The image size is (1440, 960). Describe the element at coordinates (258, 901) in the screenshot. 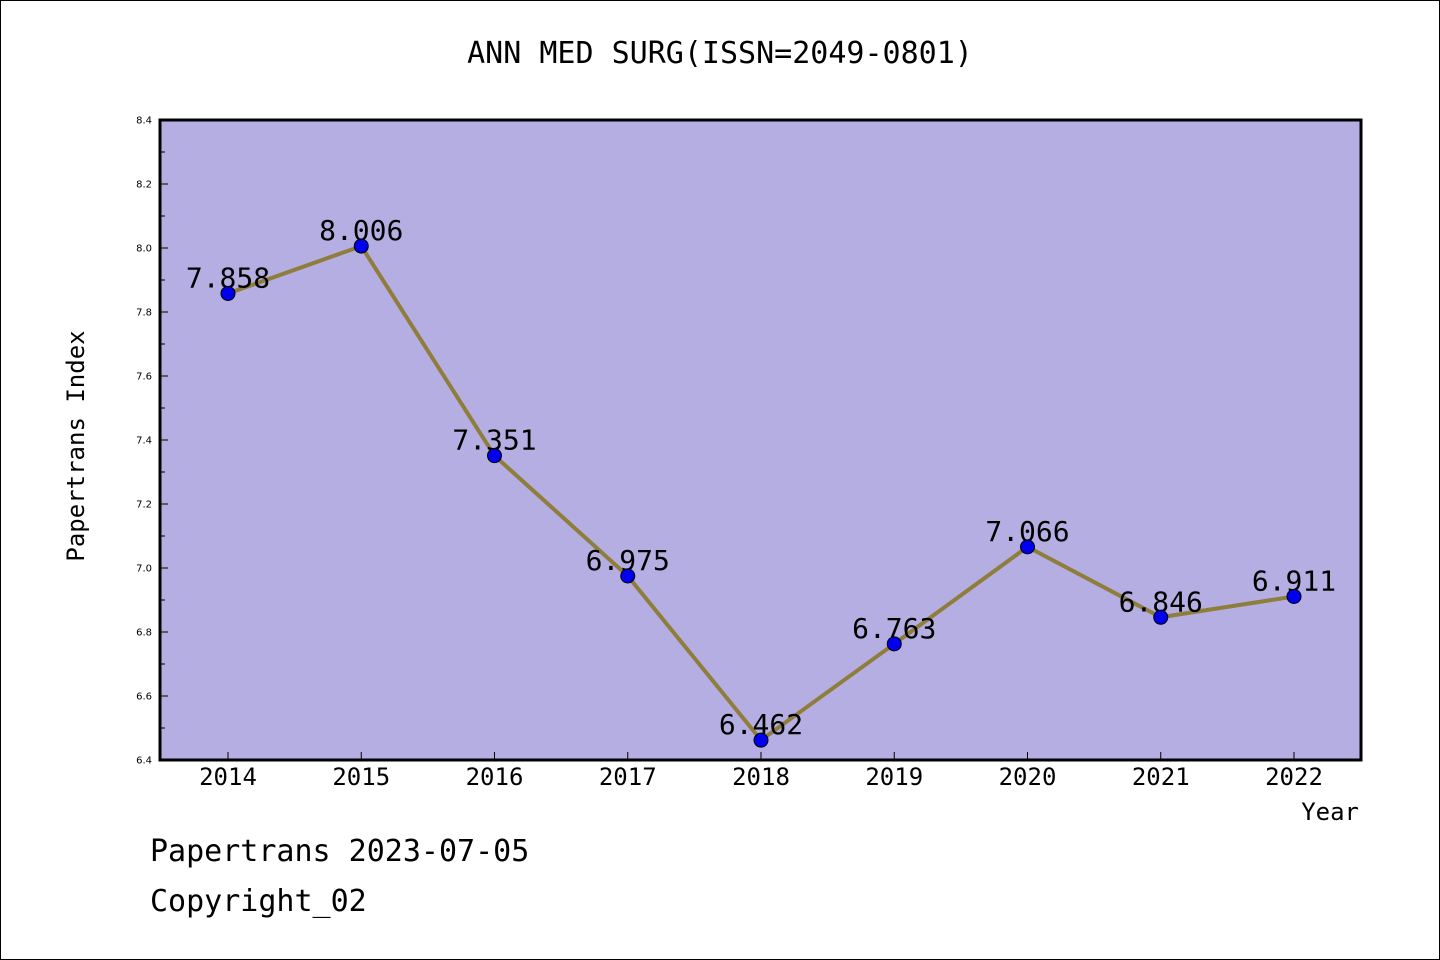

I see `footer-copyright: Copyright_02` at that location.